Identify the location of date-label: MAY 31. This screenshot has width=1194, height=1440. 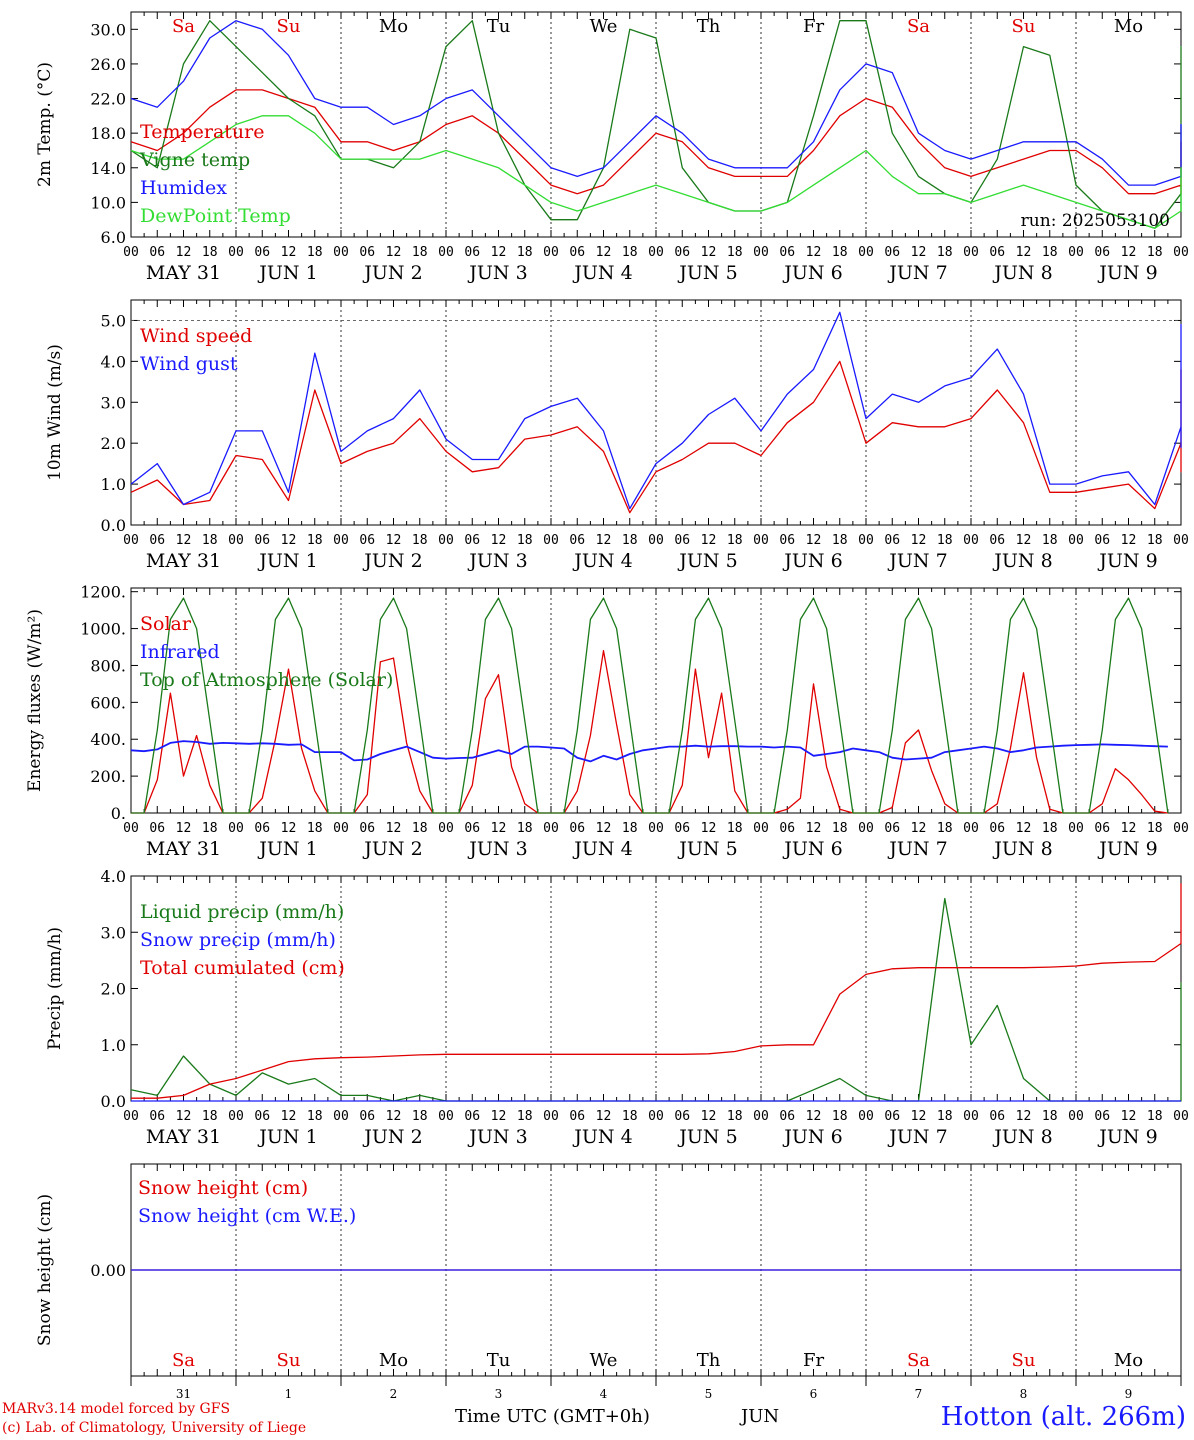
(183, 273).